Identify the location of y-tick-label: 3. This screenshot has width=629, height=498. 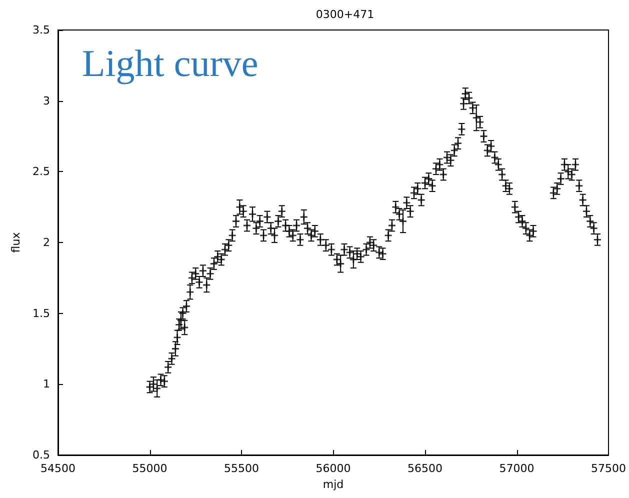
(46, 101).